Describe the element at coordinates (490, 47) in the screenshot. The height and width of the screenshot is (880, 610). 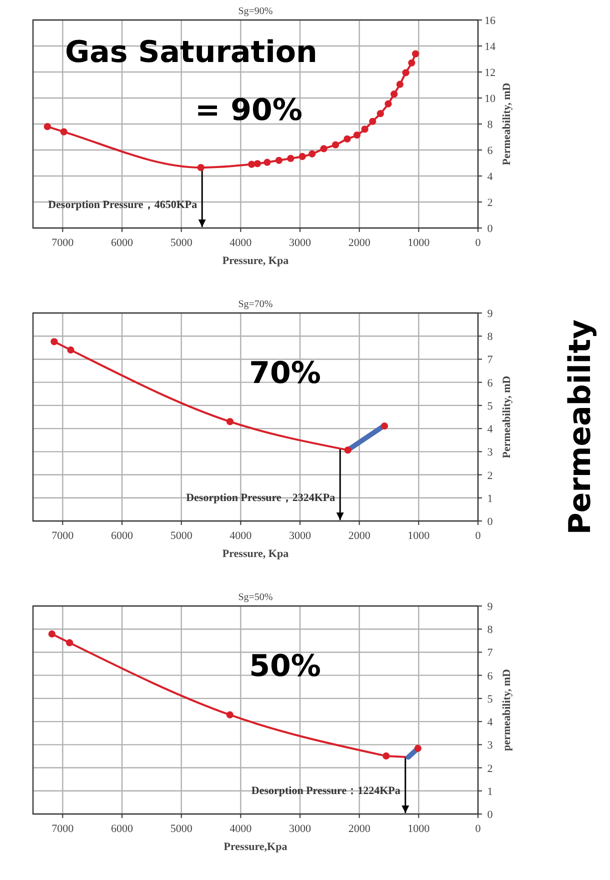
I see `y-tick-label: 14` at that location.